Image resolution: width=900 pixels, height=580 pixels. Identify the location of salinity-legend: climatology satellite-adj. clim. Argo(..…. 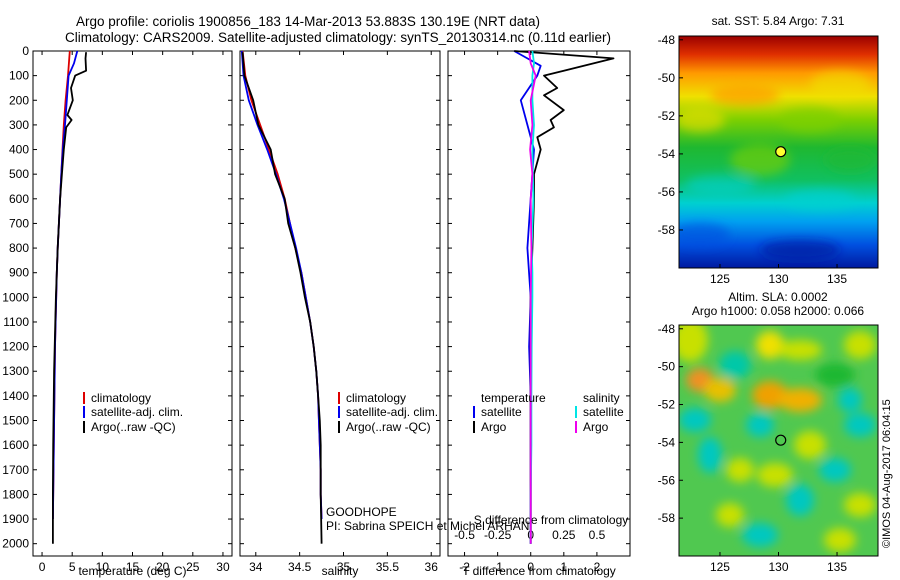
(388, 412).